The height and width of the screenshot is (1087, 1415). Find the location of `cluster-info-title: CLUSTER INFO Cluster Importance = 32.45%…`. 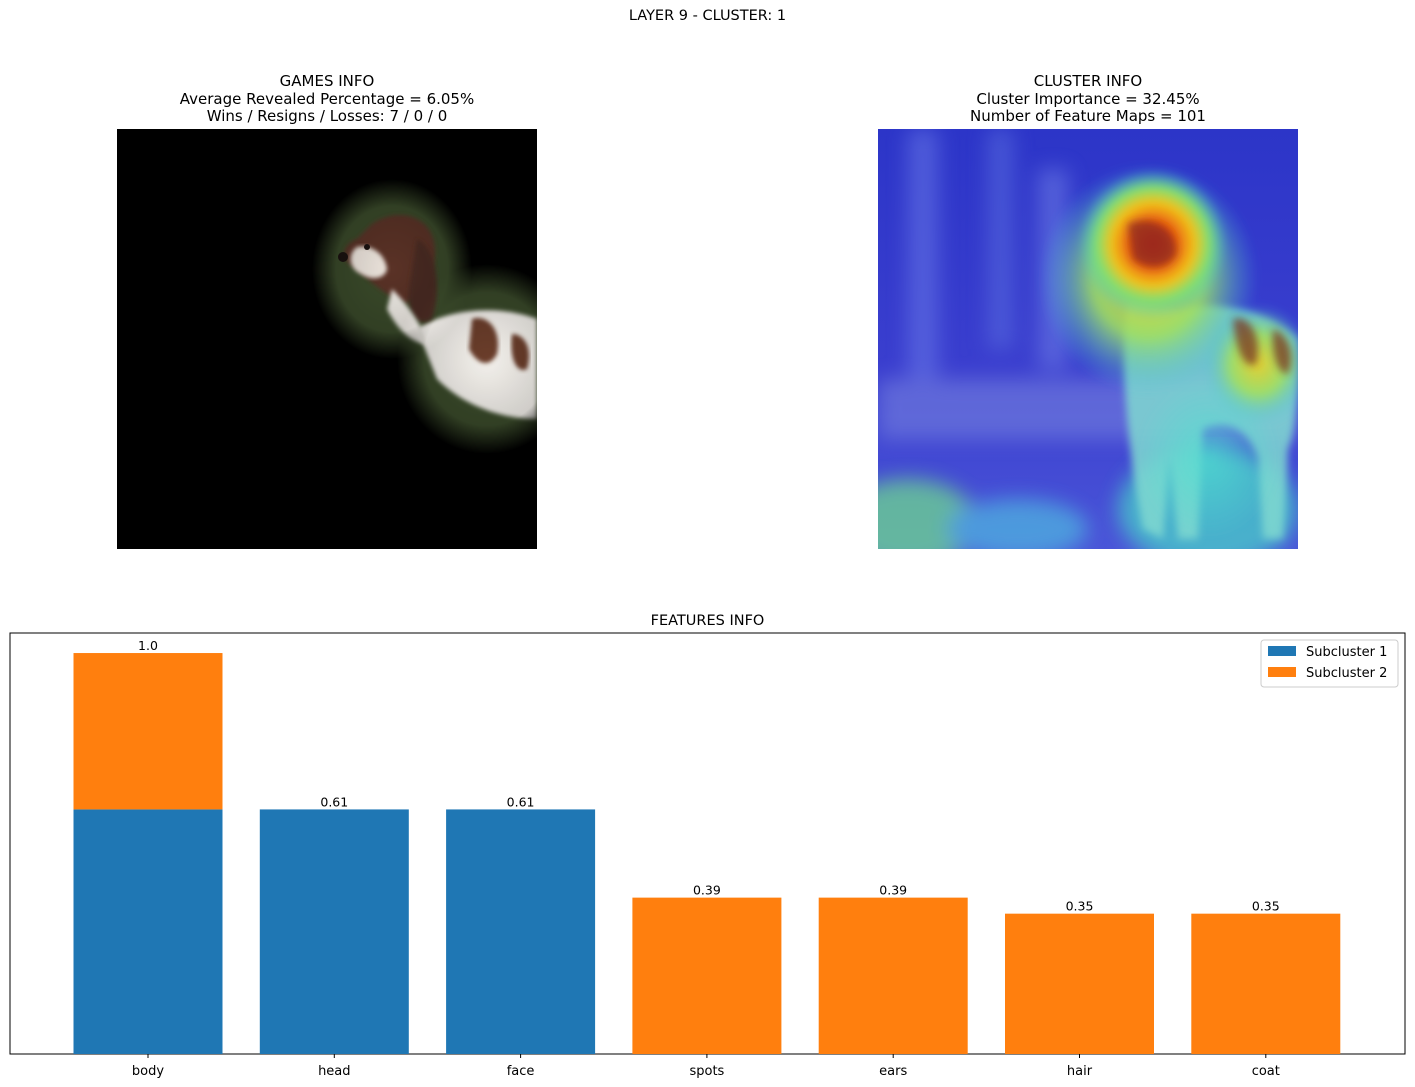

cluster-info-title: CLUSTER INFO Cluster Importance = 32.45%… is located at coordinates (1088, 99).